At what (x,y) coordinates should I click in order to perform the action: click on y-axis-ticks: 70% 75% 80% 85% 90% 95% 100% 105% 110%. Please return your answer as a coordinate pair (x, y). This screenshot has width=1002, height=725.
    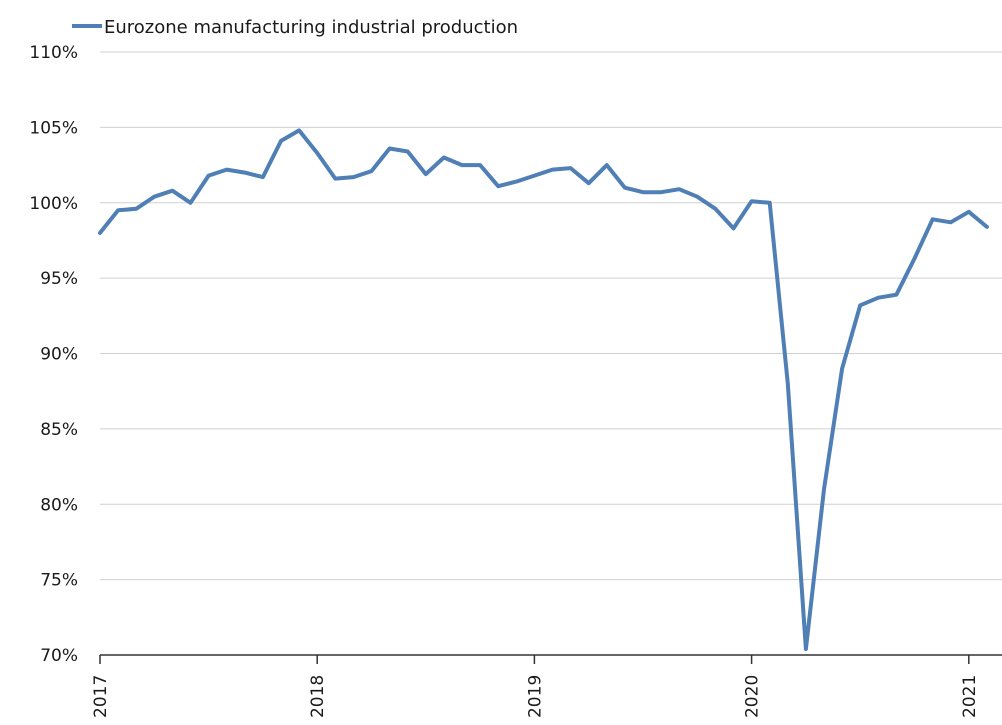
    Looking at the image, I should click on (53, 354).